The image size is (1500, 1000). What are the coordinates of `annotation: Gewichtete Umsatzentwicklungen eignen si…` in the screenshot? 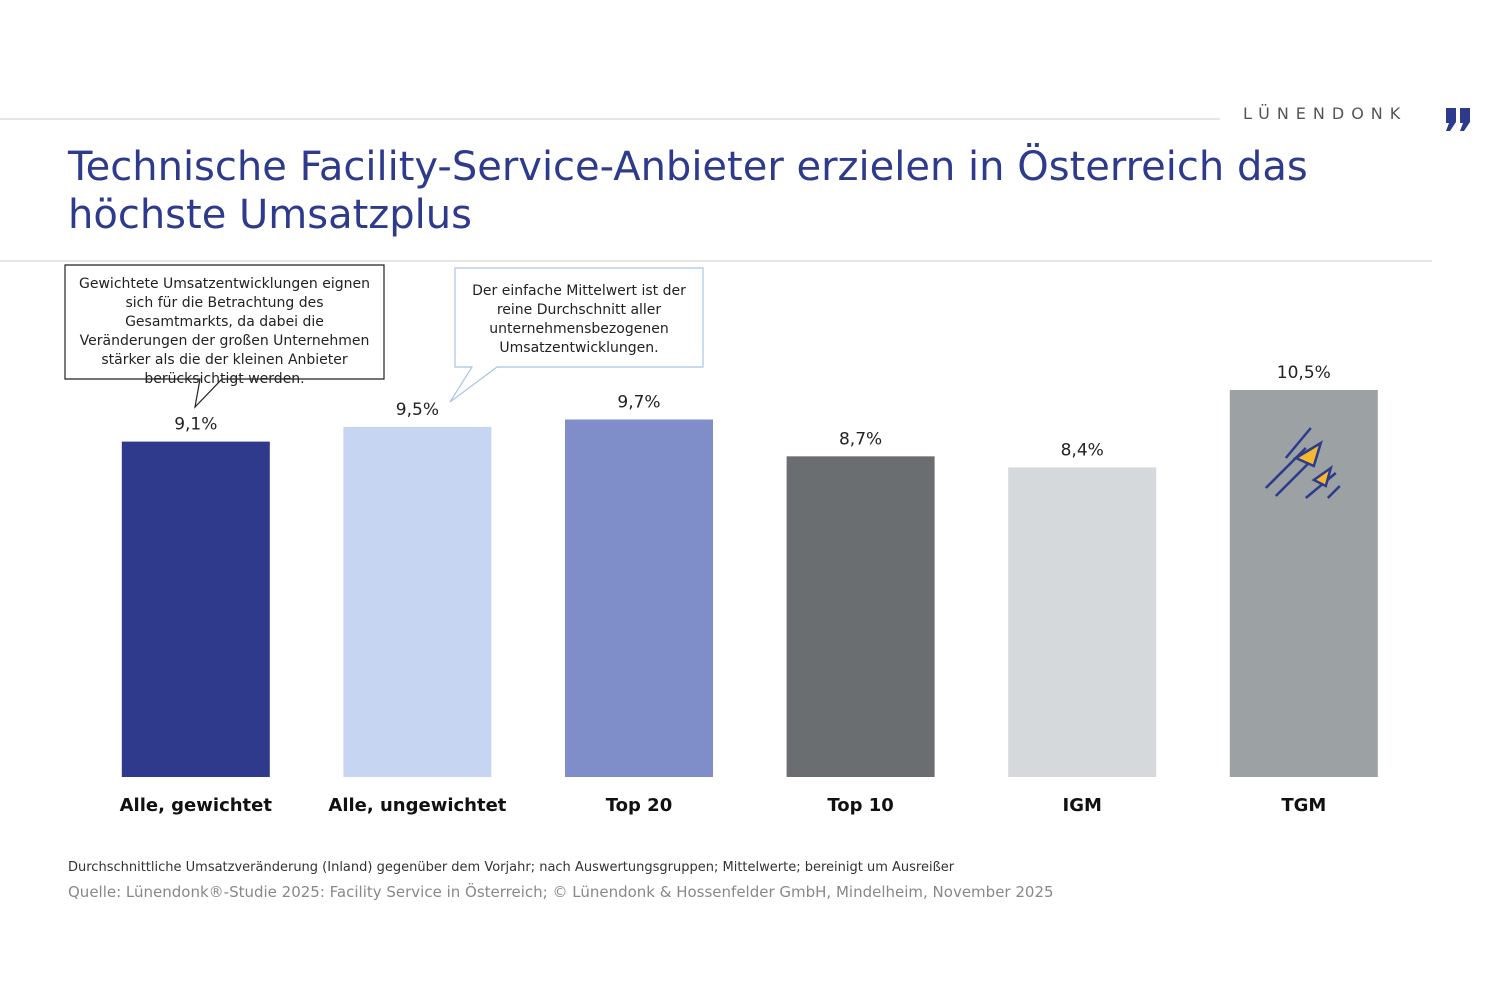 It's located at (224, 331).